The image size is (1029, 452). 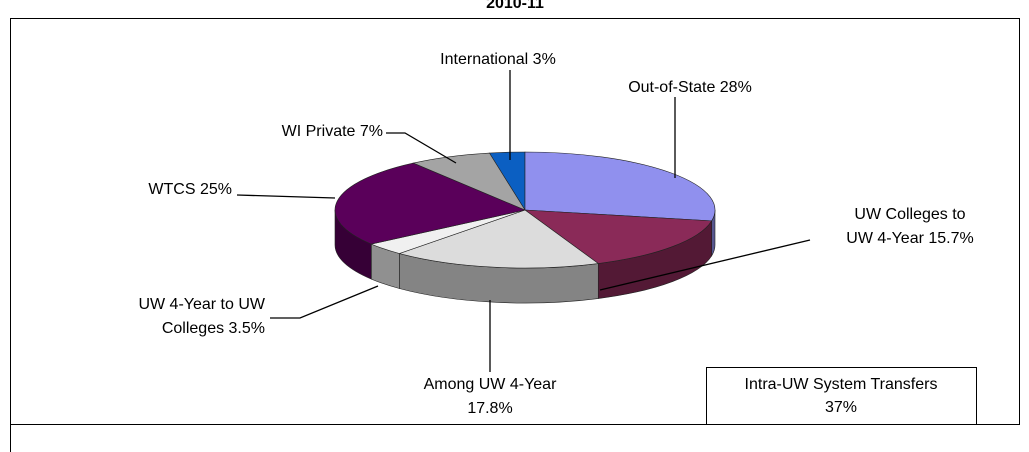 I want to click on slice-label: 17.8%, so click(x=489, y=408).